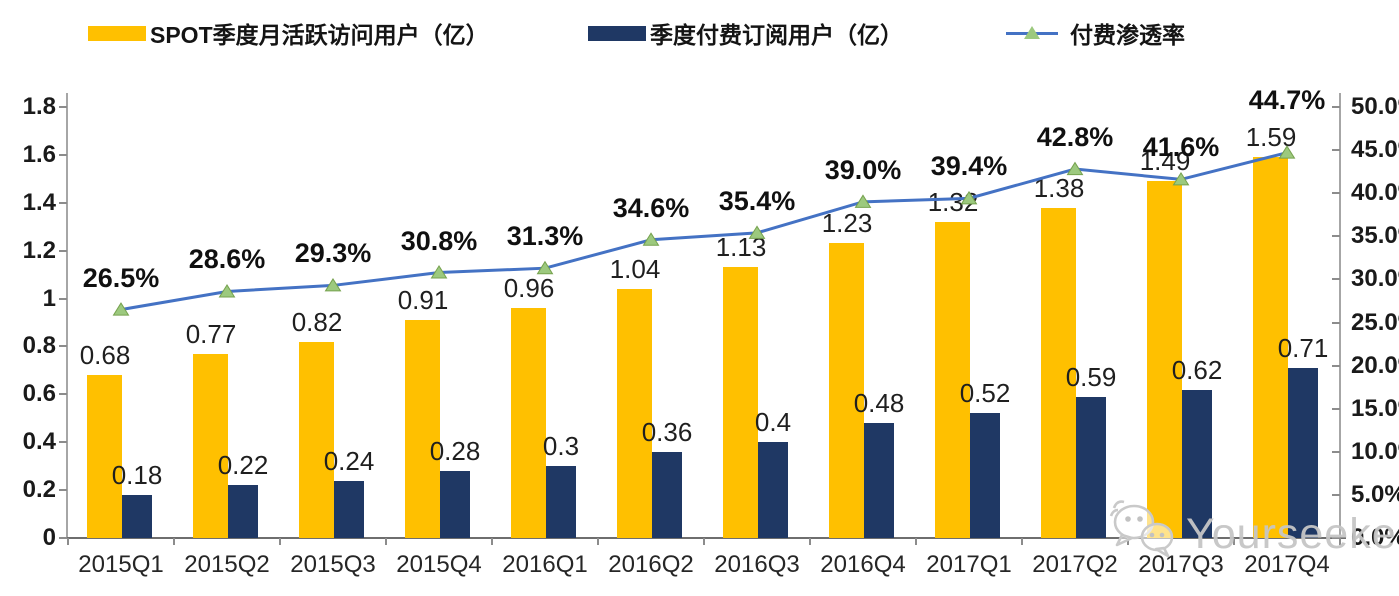 The image size is (1399, 596). I want to click on legend-item-subscribers: 季度付费订阅用户（亿）, so click(745, 33).